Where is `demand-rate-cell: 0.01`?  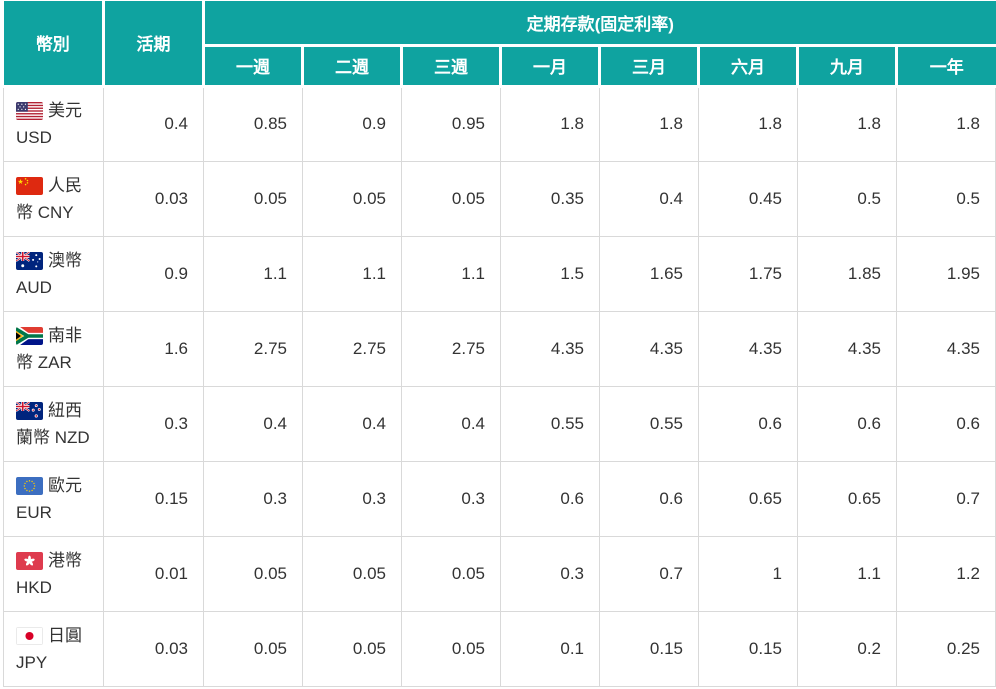 demand-rate-cell: 0.01 is located at coordinates (153, 573).